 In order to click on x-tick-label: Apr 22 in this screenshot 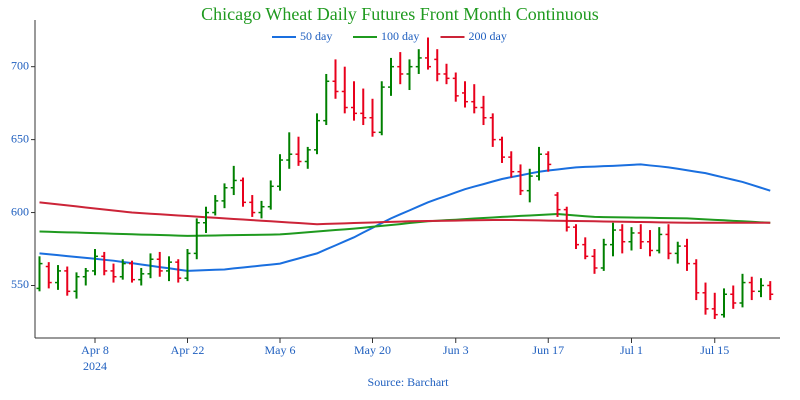, I will do `click(188, 350)`.